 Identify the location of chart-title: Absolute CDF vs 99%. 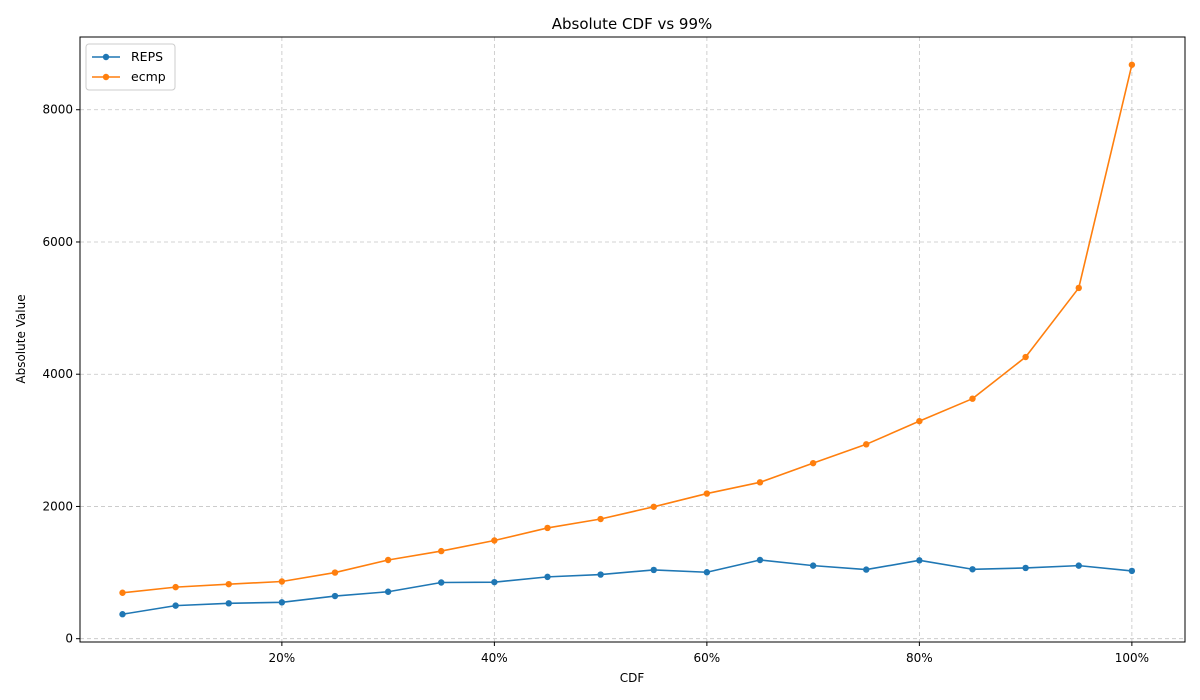
(632, 24).